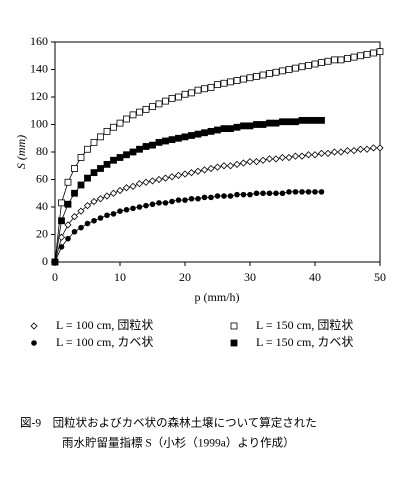  Describe the element at coordinates (304, 324) in the screenshot. I see `legend-label: L = 150 cm, 団粒状` at that location.